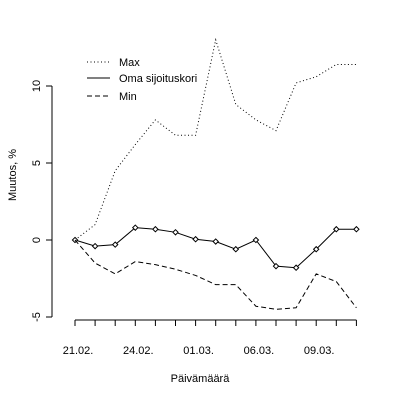  I want to click on x-tick-label: 24.02., so click(138, 351).